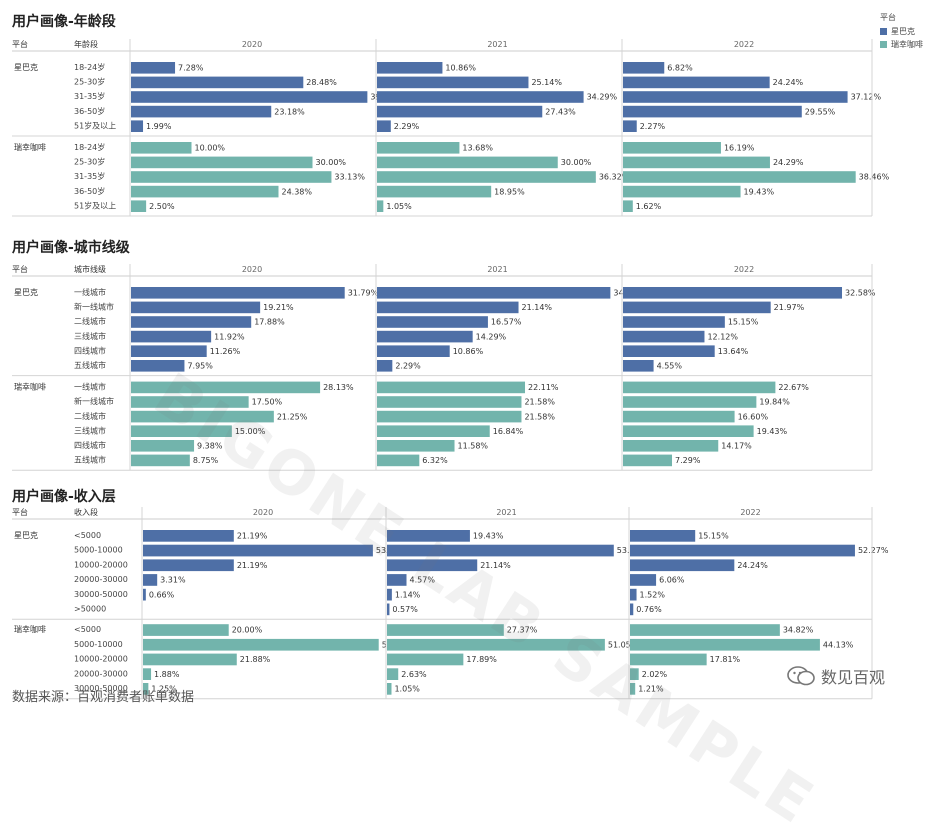 The height and width of the screenshot is (839, 934). I want to click on chart1-bar-0-5-2020, so click(158, 366).